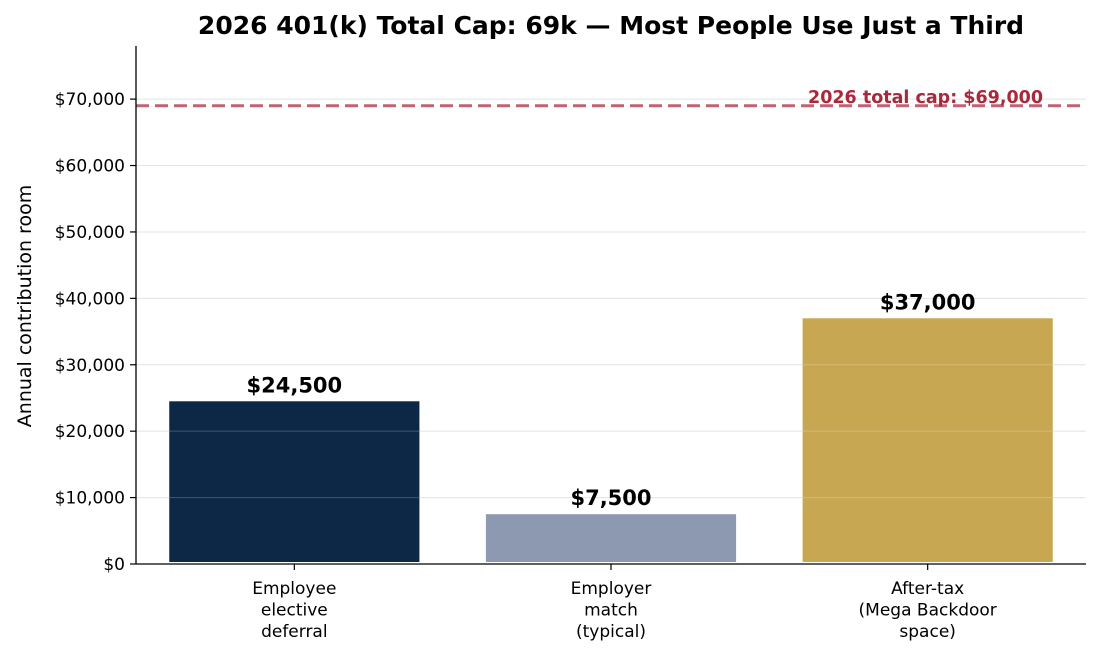 This screenshot has height=654, width=1100. Describe the element at coordinates (928, 302) in the screenshot. I see `bar-value-label: $37,000` at that location.